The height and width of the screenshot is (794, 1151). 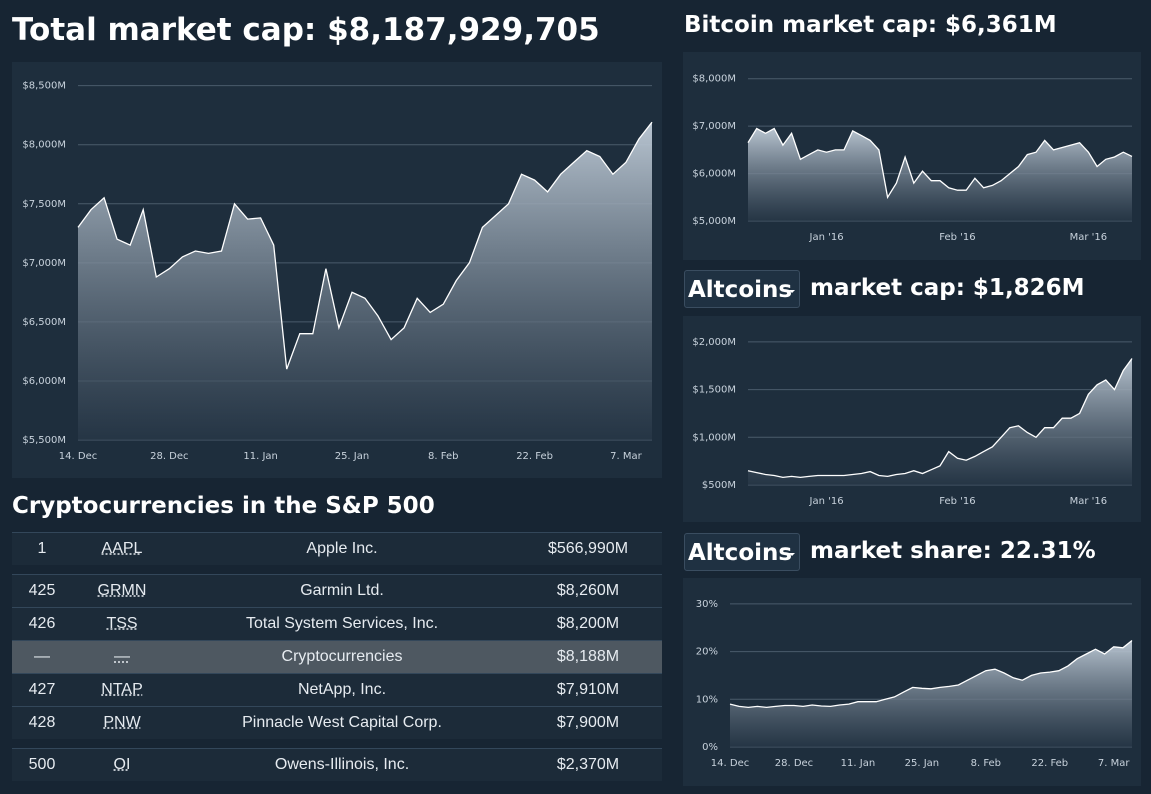 I want to click on table-cell: 428, so click(x=42, y=722).